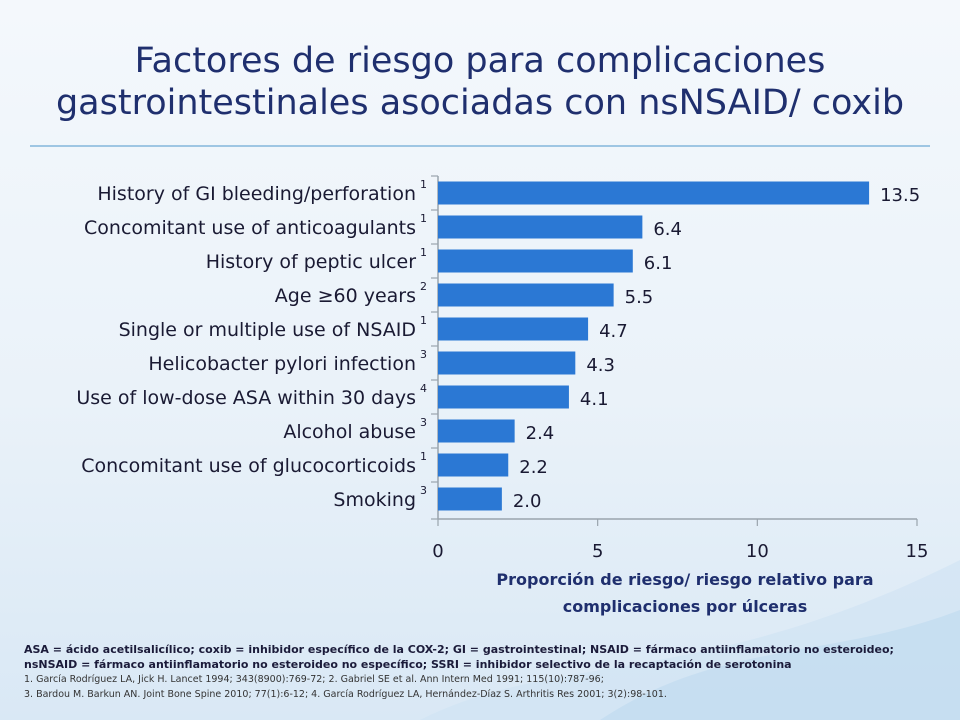 The image size is (960, 720). What do you see at coordinates (917, 551) in the screenshot?
I see `x-tick-label: 15` at bounding box center [917, 551].